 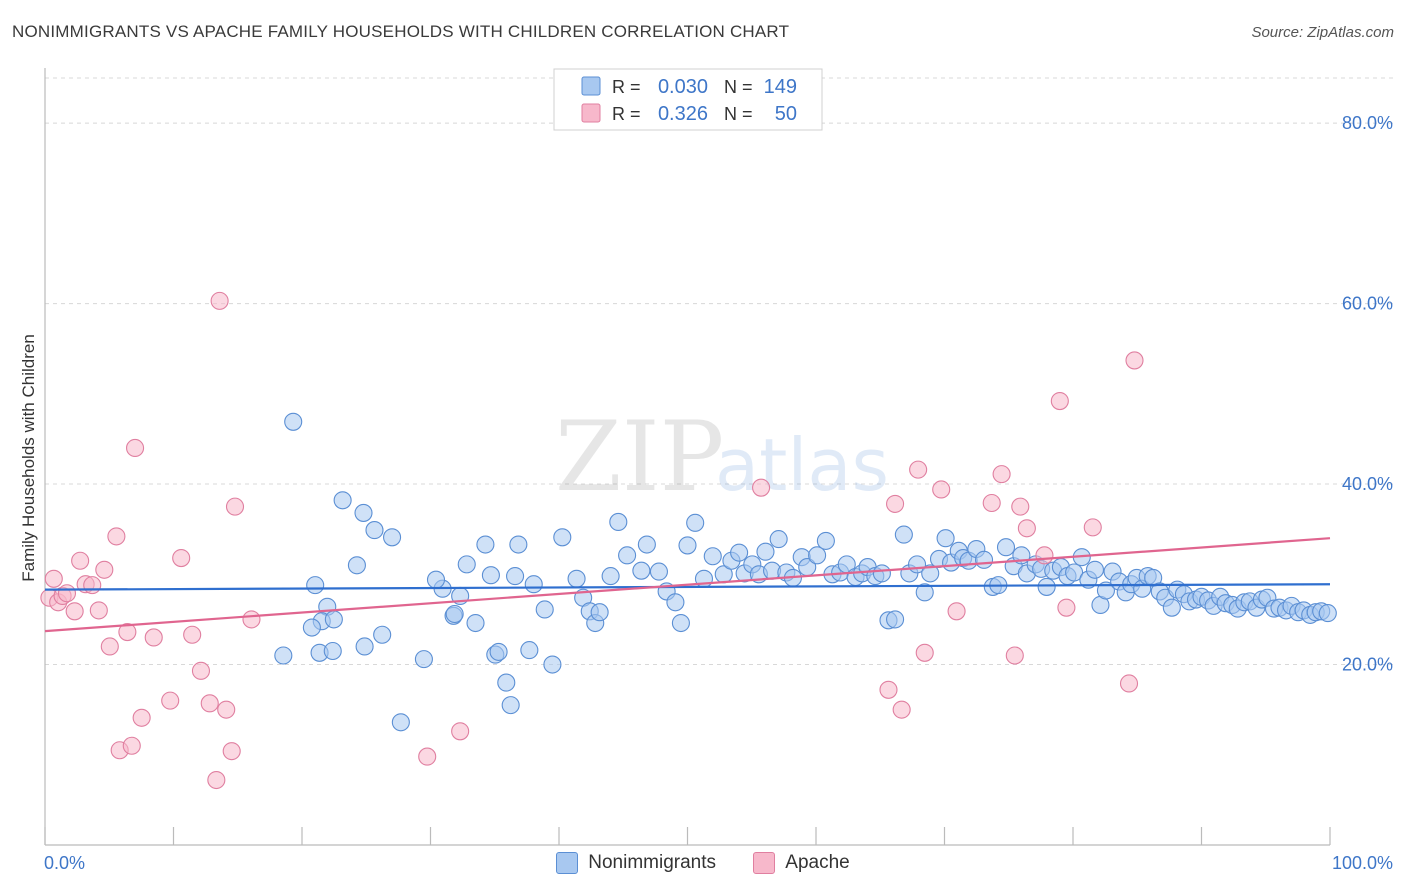 What do you see at coordinates (1322, 32) in the screenshot?
I see `source-label: Source: ZipAtlas.com` at bounding box center [1322, 32].